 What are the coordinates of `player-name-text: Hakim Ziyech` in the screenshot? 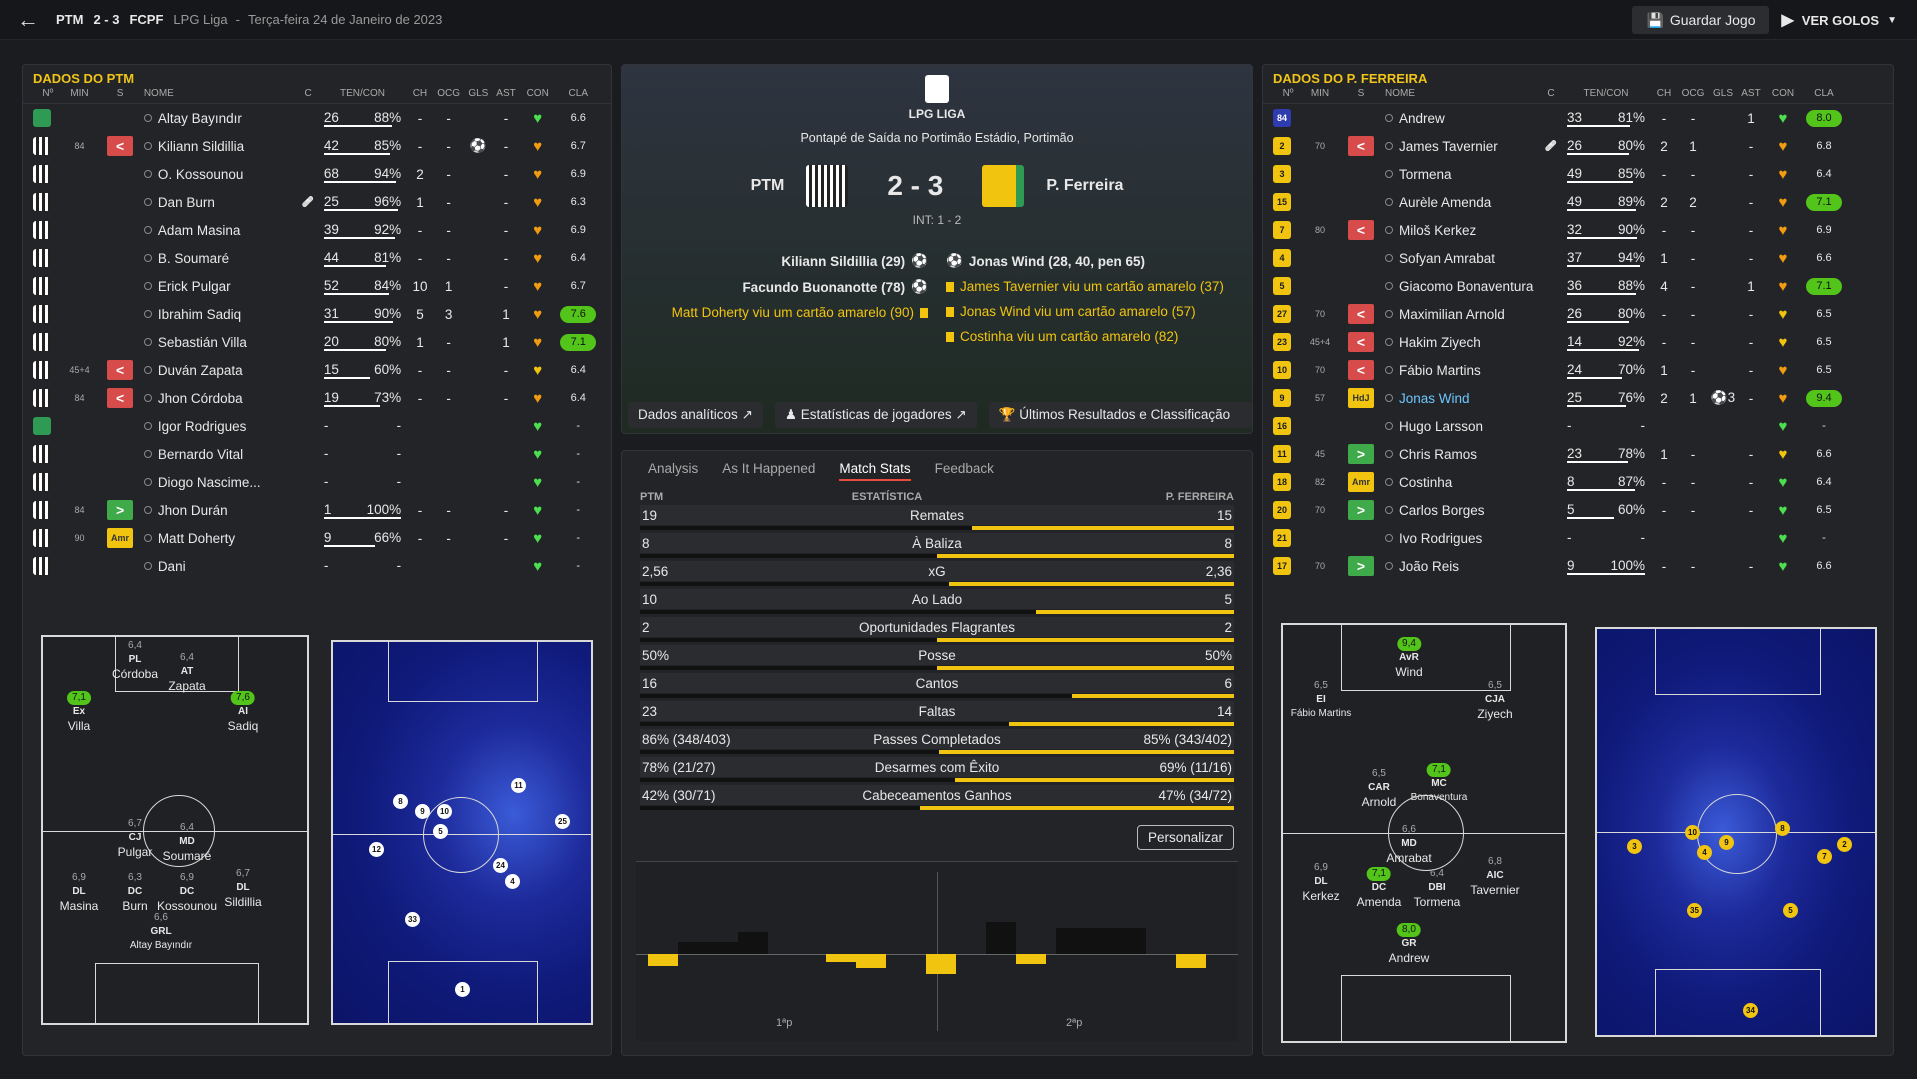 It's located at (1440, 342).